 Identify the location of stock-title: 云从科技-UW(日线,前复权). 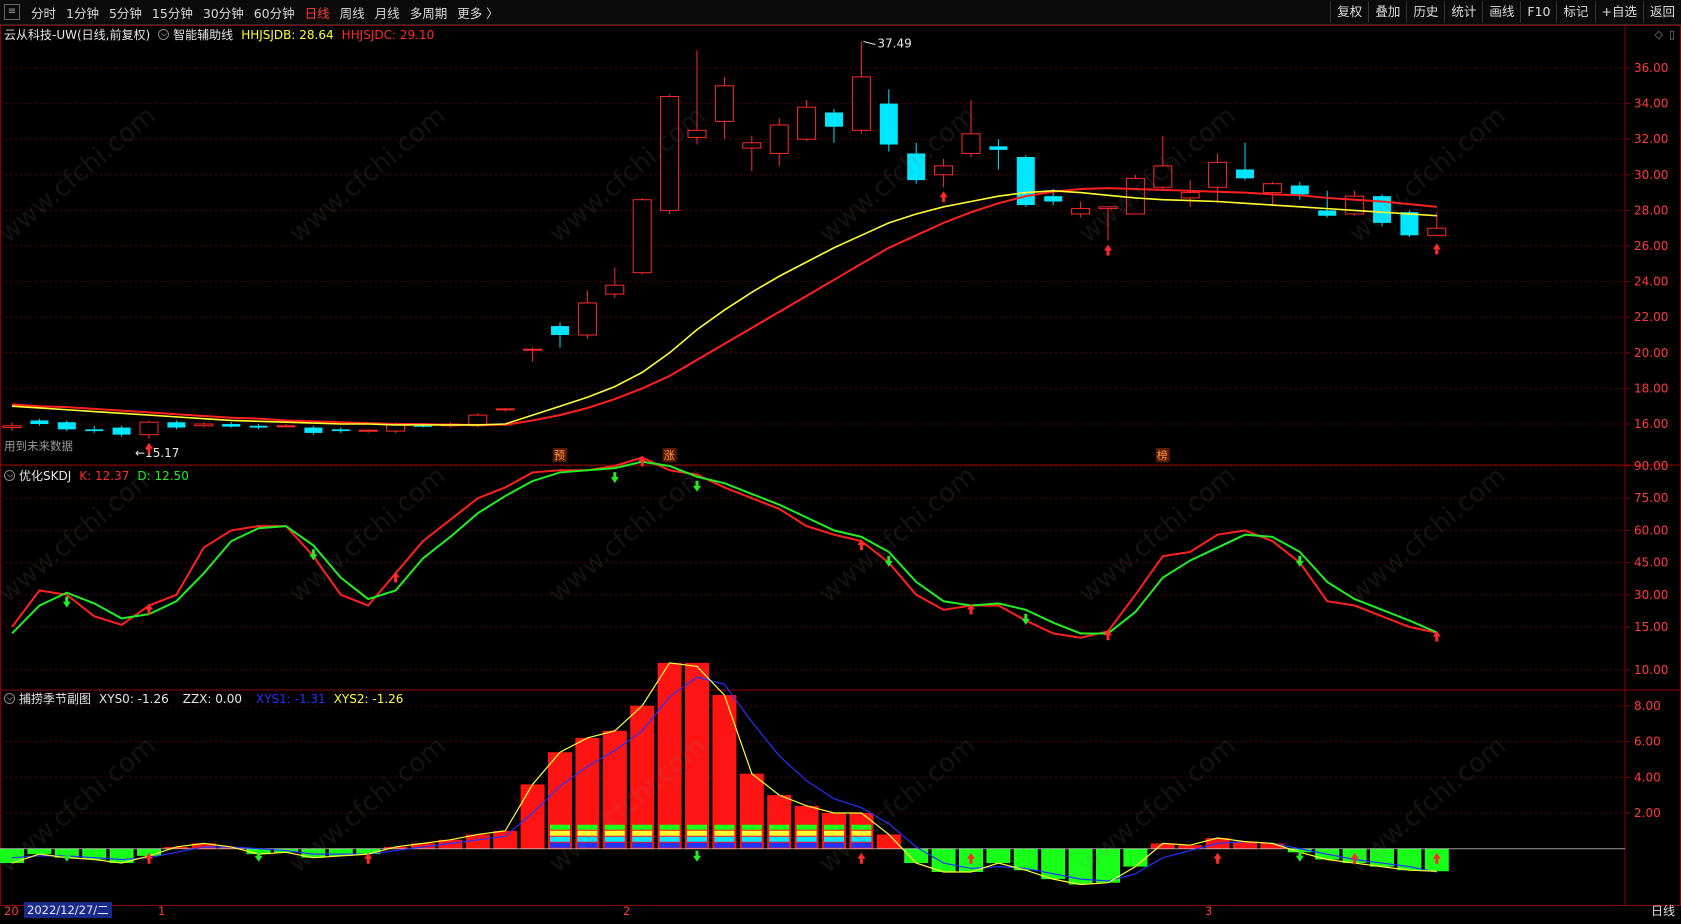
(77, 35).